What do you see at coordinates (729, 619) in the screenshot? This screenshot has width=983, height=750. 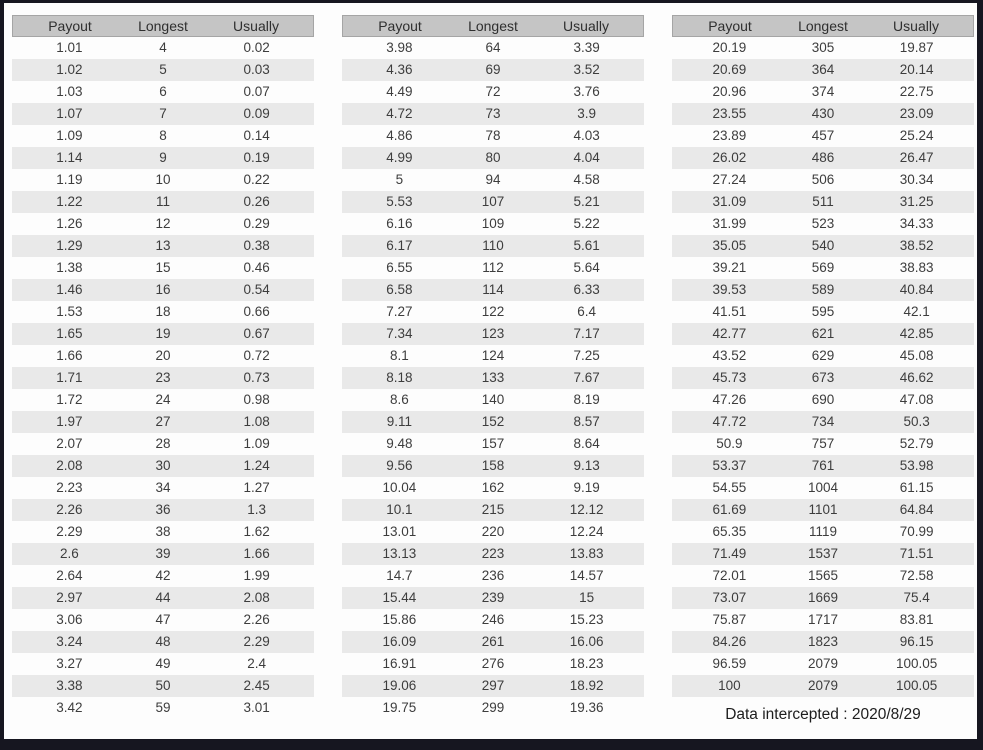 I see `table-cell: 75.87` at bounding box center [729, 619].